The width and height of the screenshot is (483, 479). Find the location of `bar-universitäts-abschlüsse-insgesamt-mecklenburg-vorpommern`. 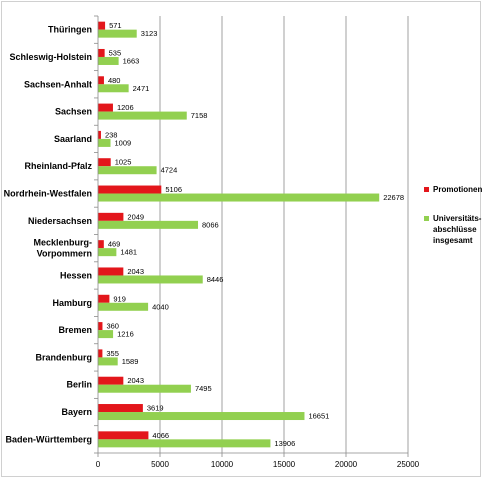

bar-universitäts-abschlüsse-insgesamt-mecklenburg-vorpommern is located at coordinates (107, 252).